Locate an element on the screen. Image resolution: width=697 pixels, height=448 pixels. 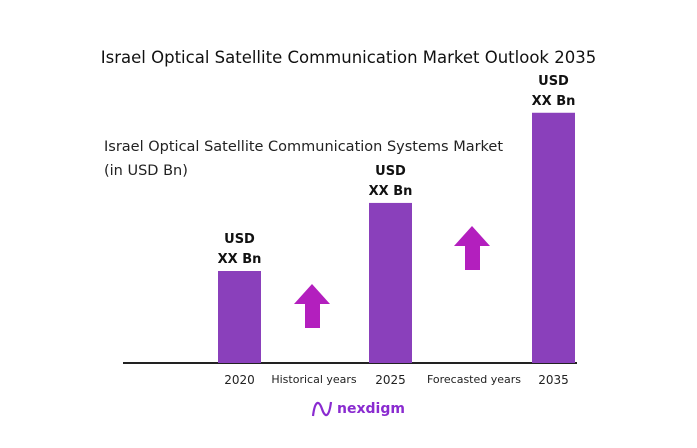
logo-text: nexdigm is located at coordinates (371, 409).